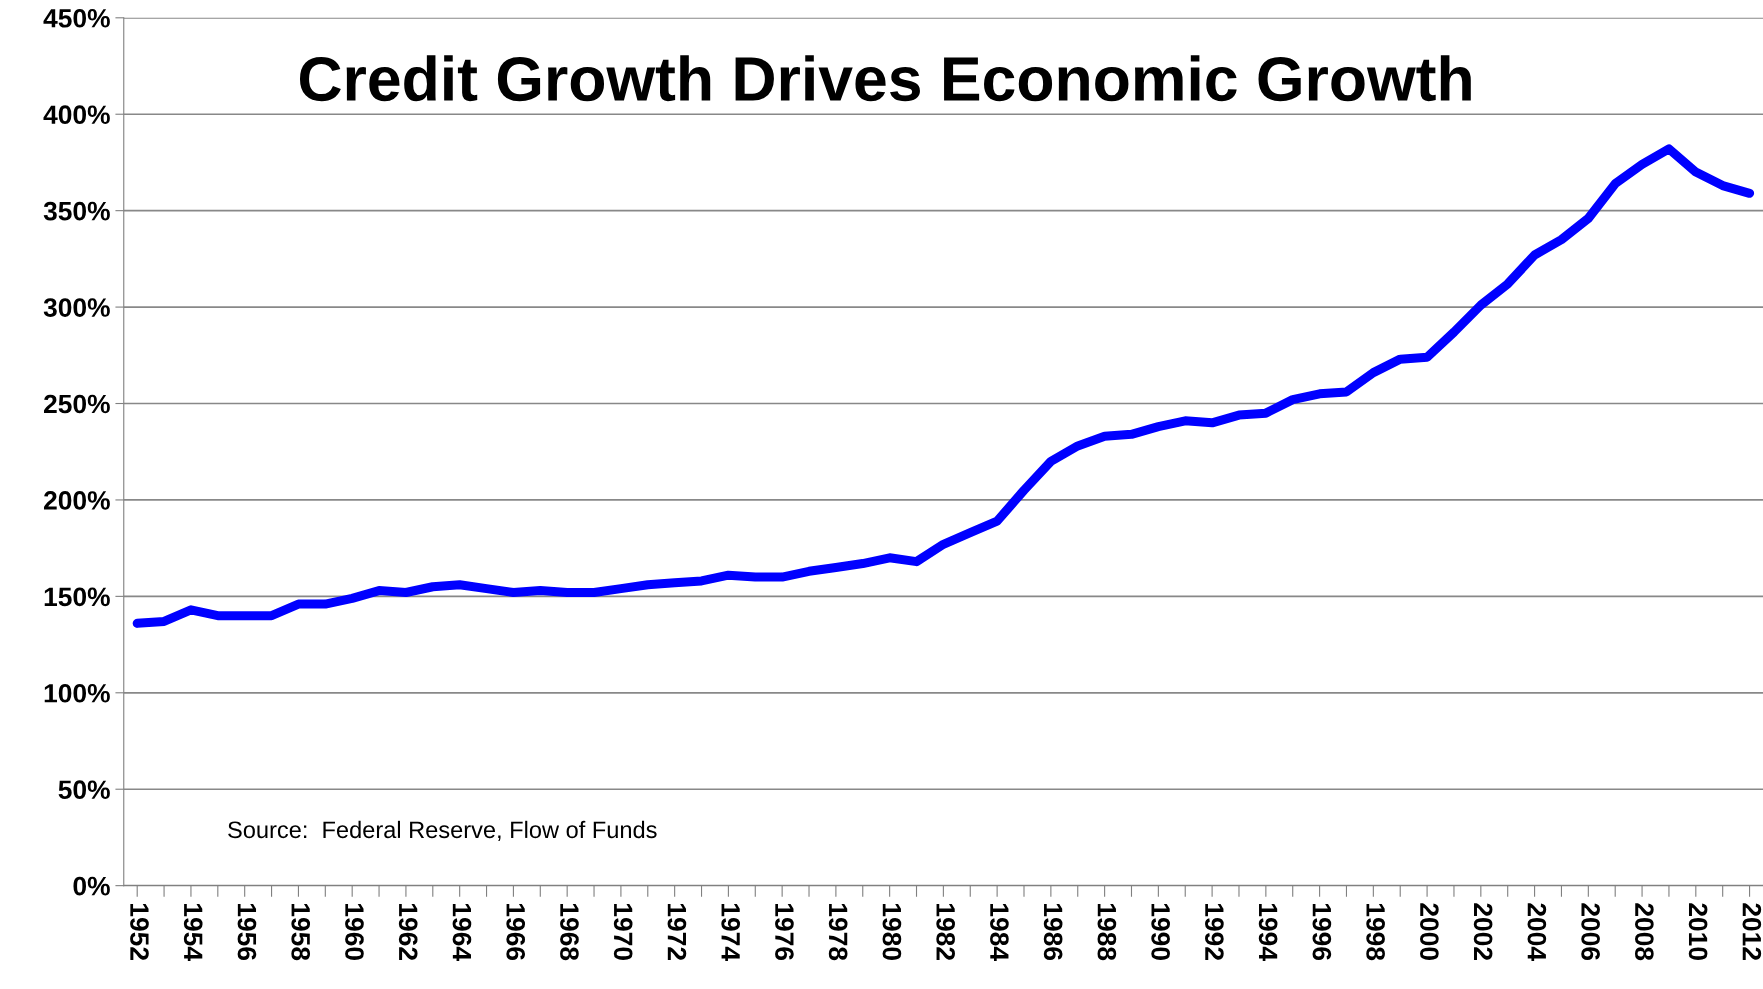 The height and width of the screenshot is (989, 1763). What do you see at coordinates (1268, 932) in the screenshot?
I see `x-tick-label: 1994` at bounding box center [1268, 932].